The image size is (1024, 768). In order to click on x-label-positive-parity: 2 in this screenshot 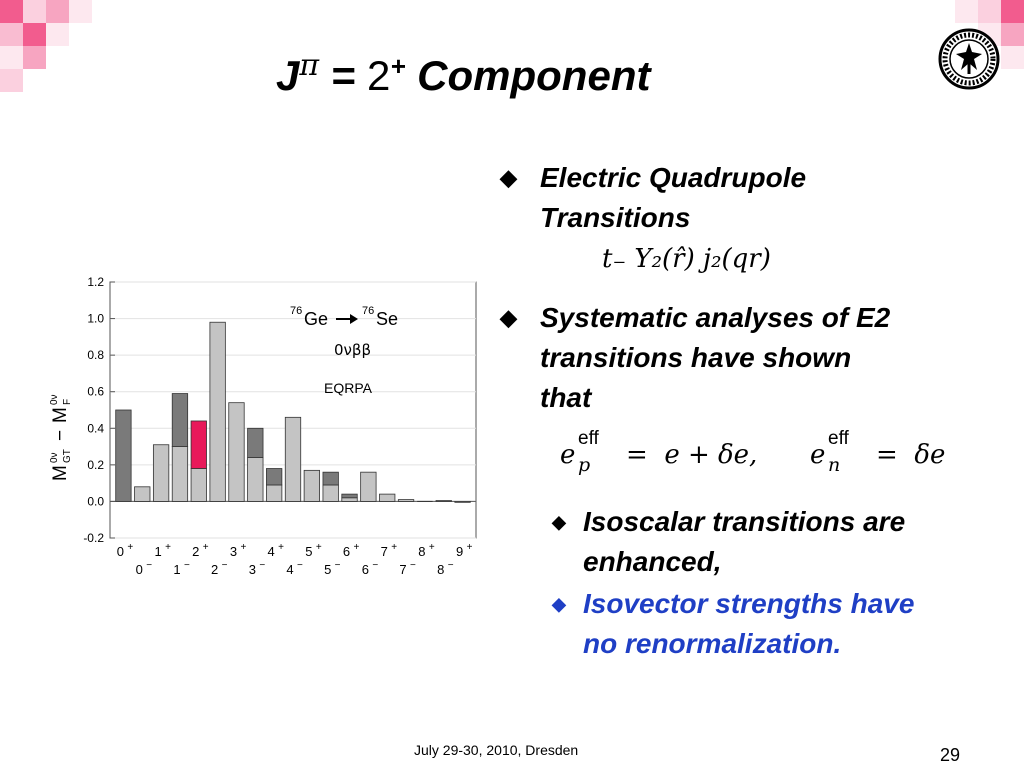, I will do `click(195, 551)`.